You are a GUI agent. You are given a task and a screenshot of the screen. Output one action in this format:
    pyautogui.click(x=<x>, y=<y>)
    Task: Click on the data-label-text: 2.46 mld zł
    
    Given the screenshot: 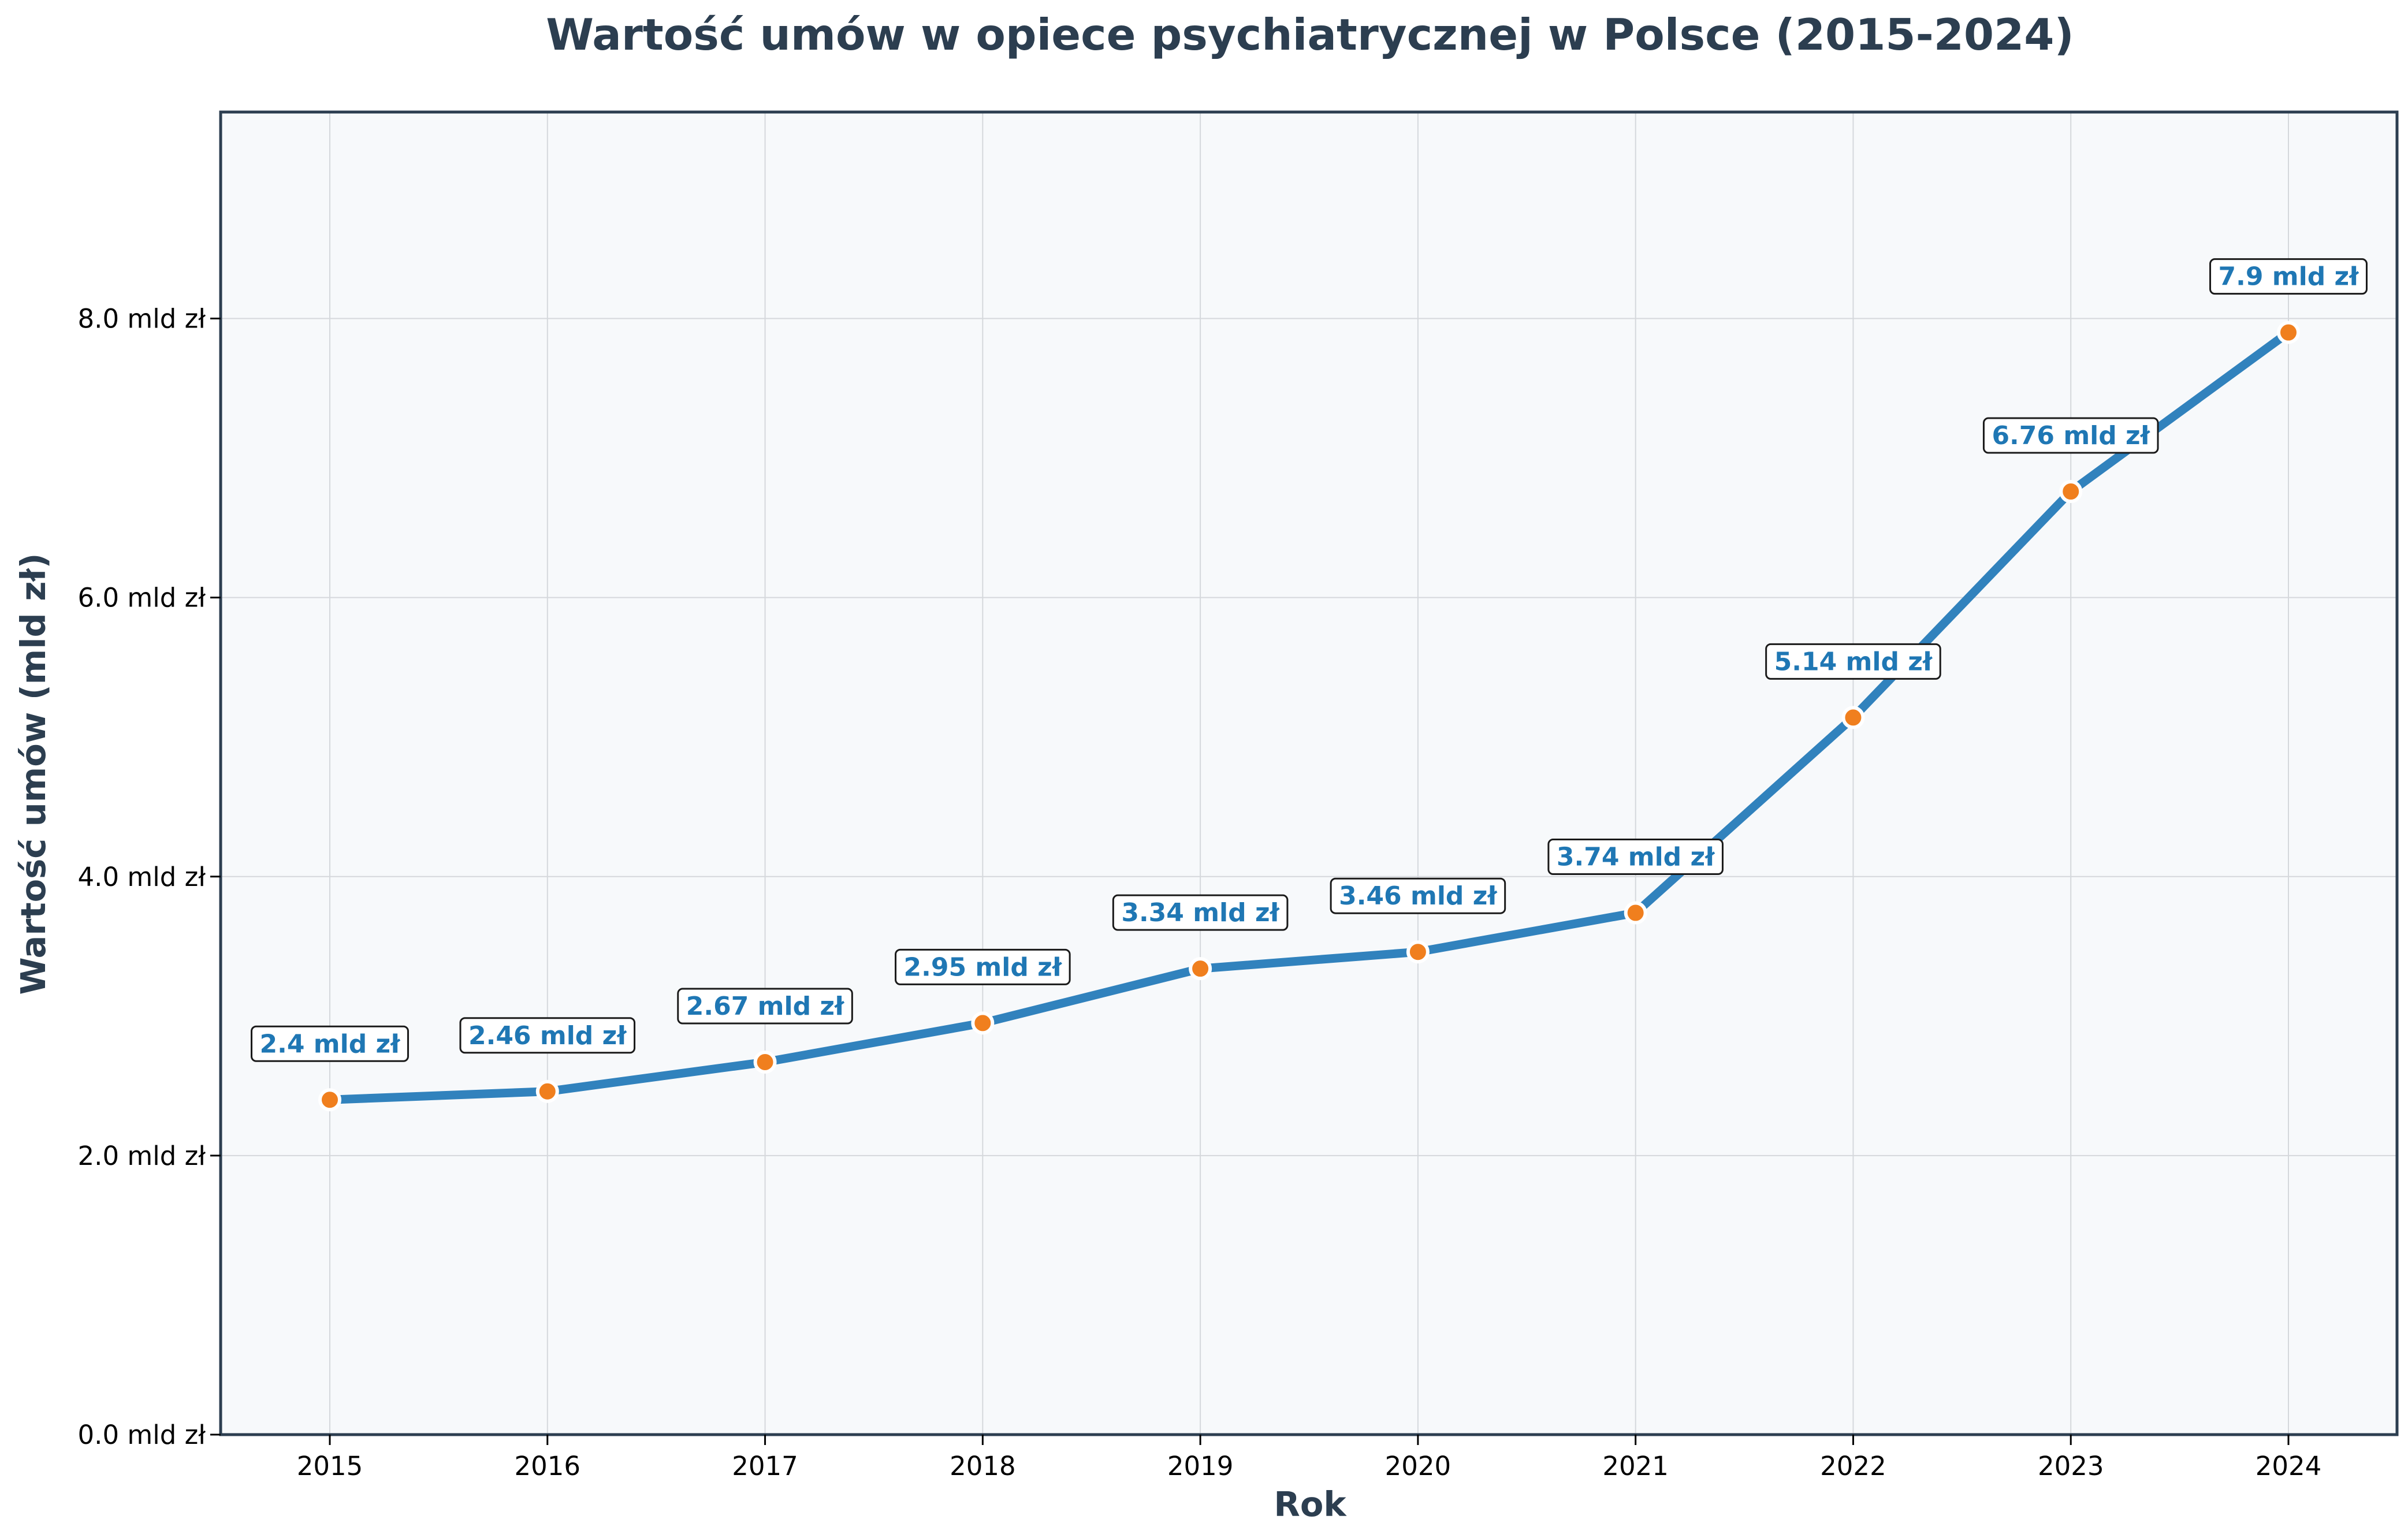 What is the action you would take?
    pyautogui.click(x=547, y=1036)
    